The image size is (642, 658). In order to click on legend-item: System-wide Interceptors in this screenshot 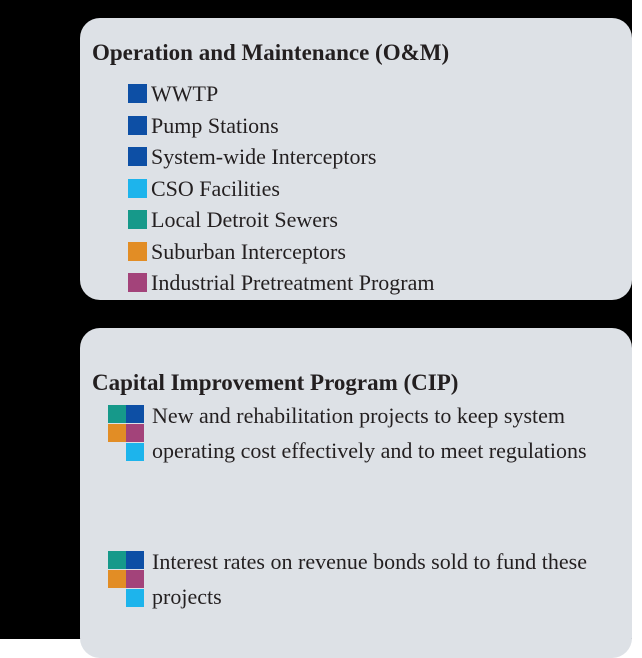, I will do `click(252, 156)`.